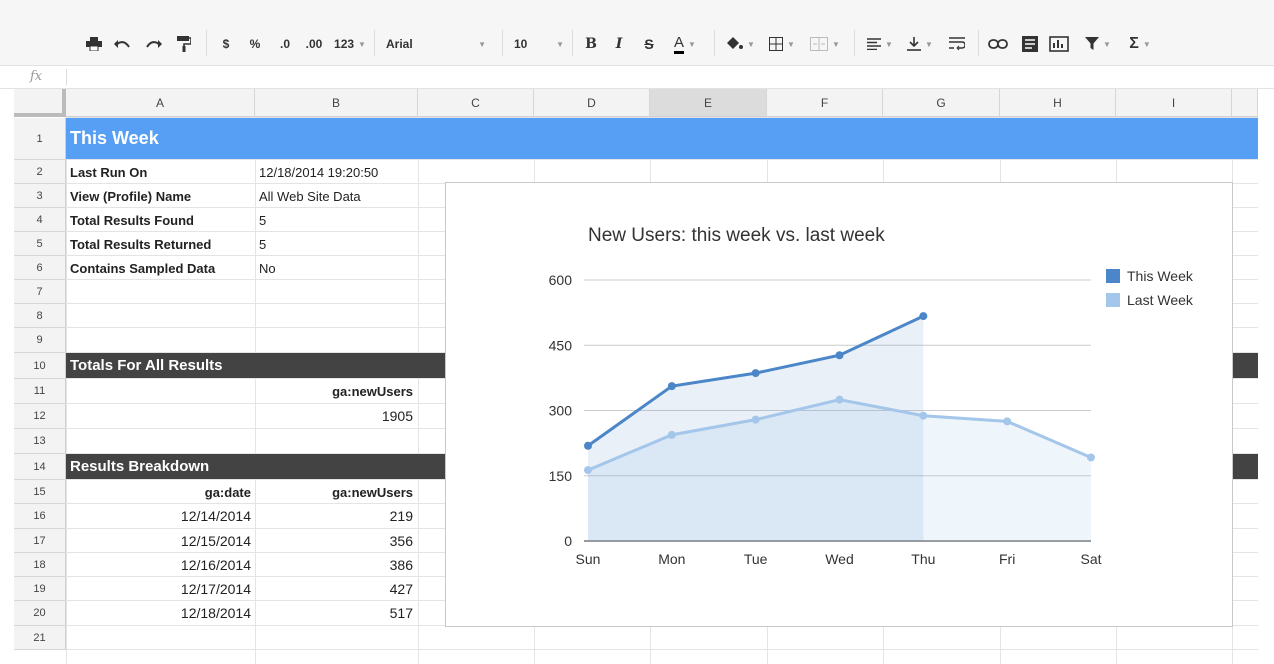 This screenshot has height=664, width=1274. What do you see at coordinates (1098, 44) in the screenshot?
I see `filter-icon: ▼` at bounding box center [1098, 44].